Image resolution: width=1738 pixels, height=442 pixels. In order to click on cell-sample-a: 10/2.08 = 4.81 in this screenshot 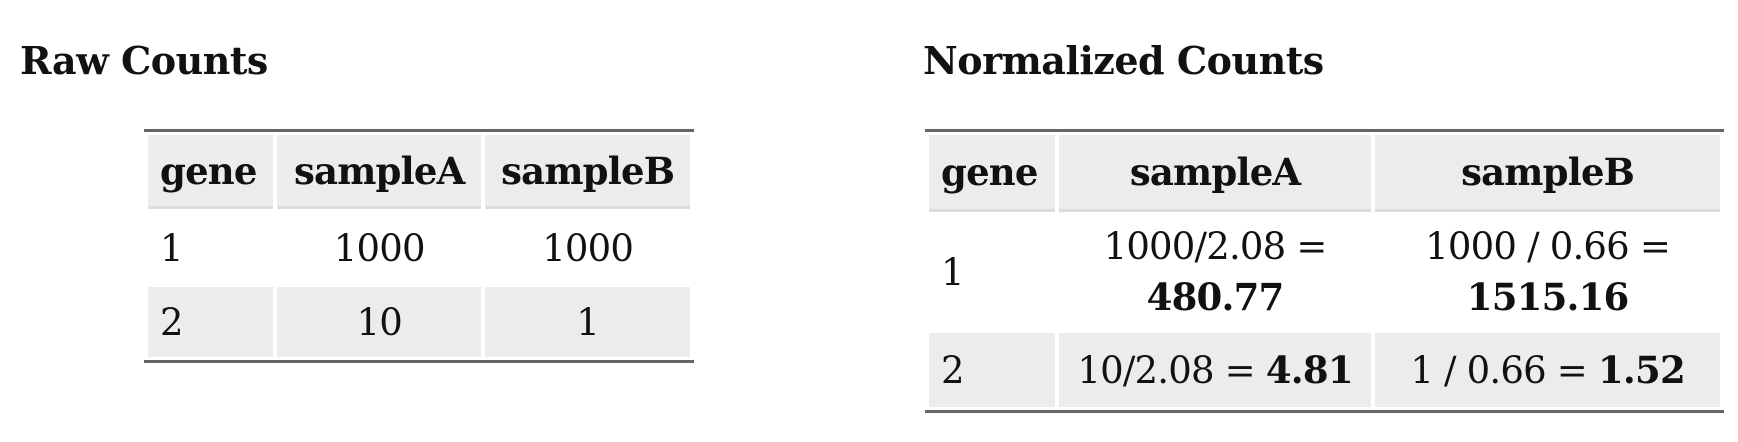, I will do `click(1215, 368)`.